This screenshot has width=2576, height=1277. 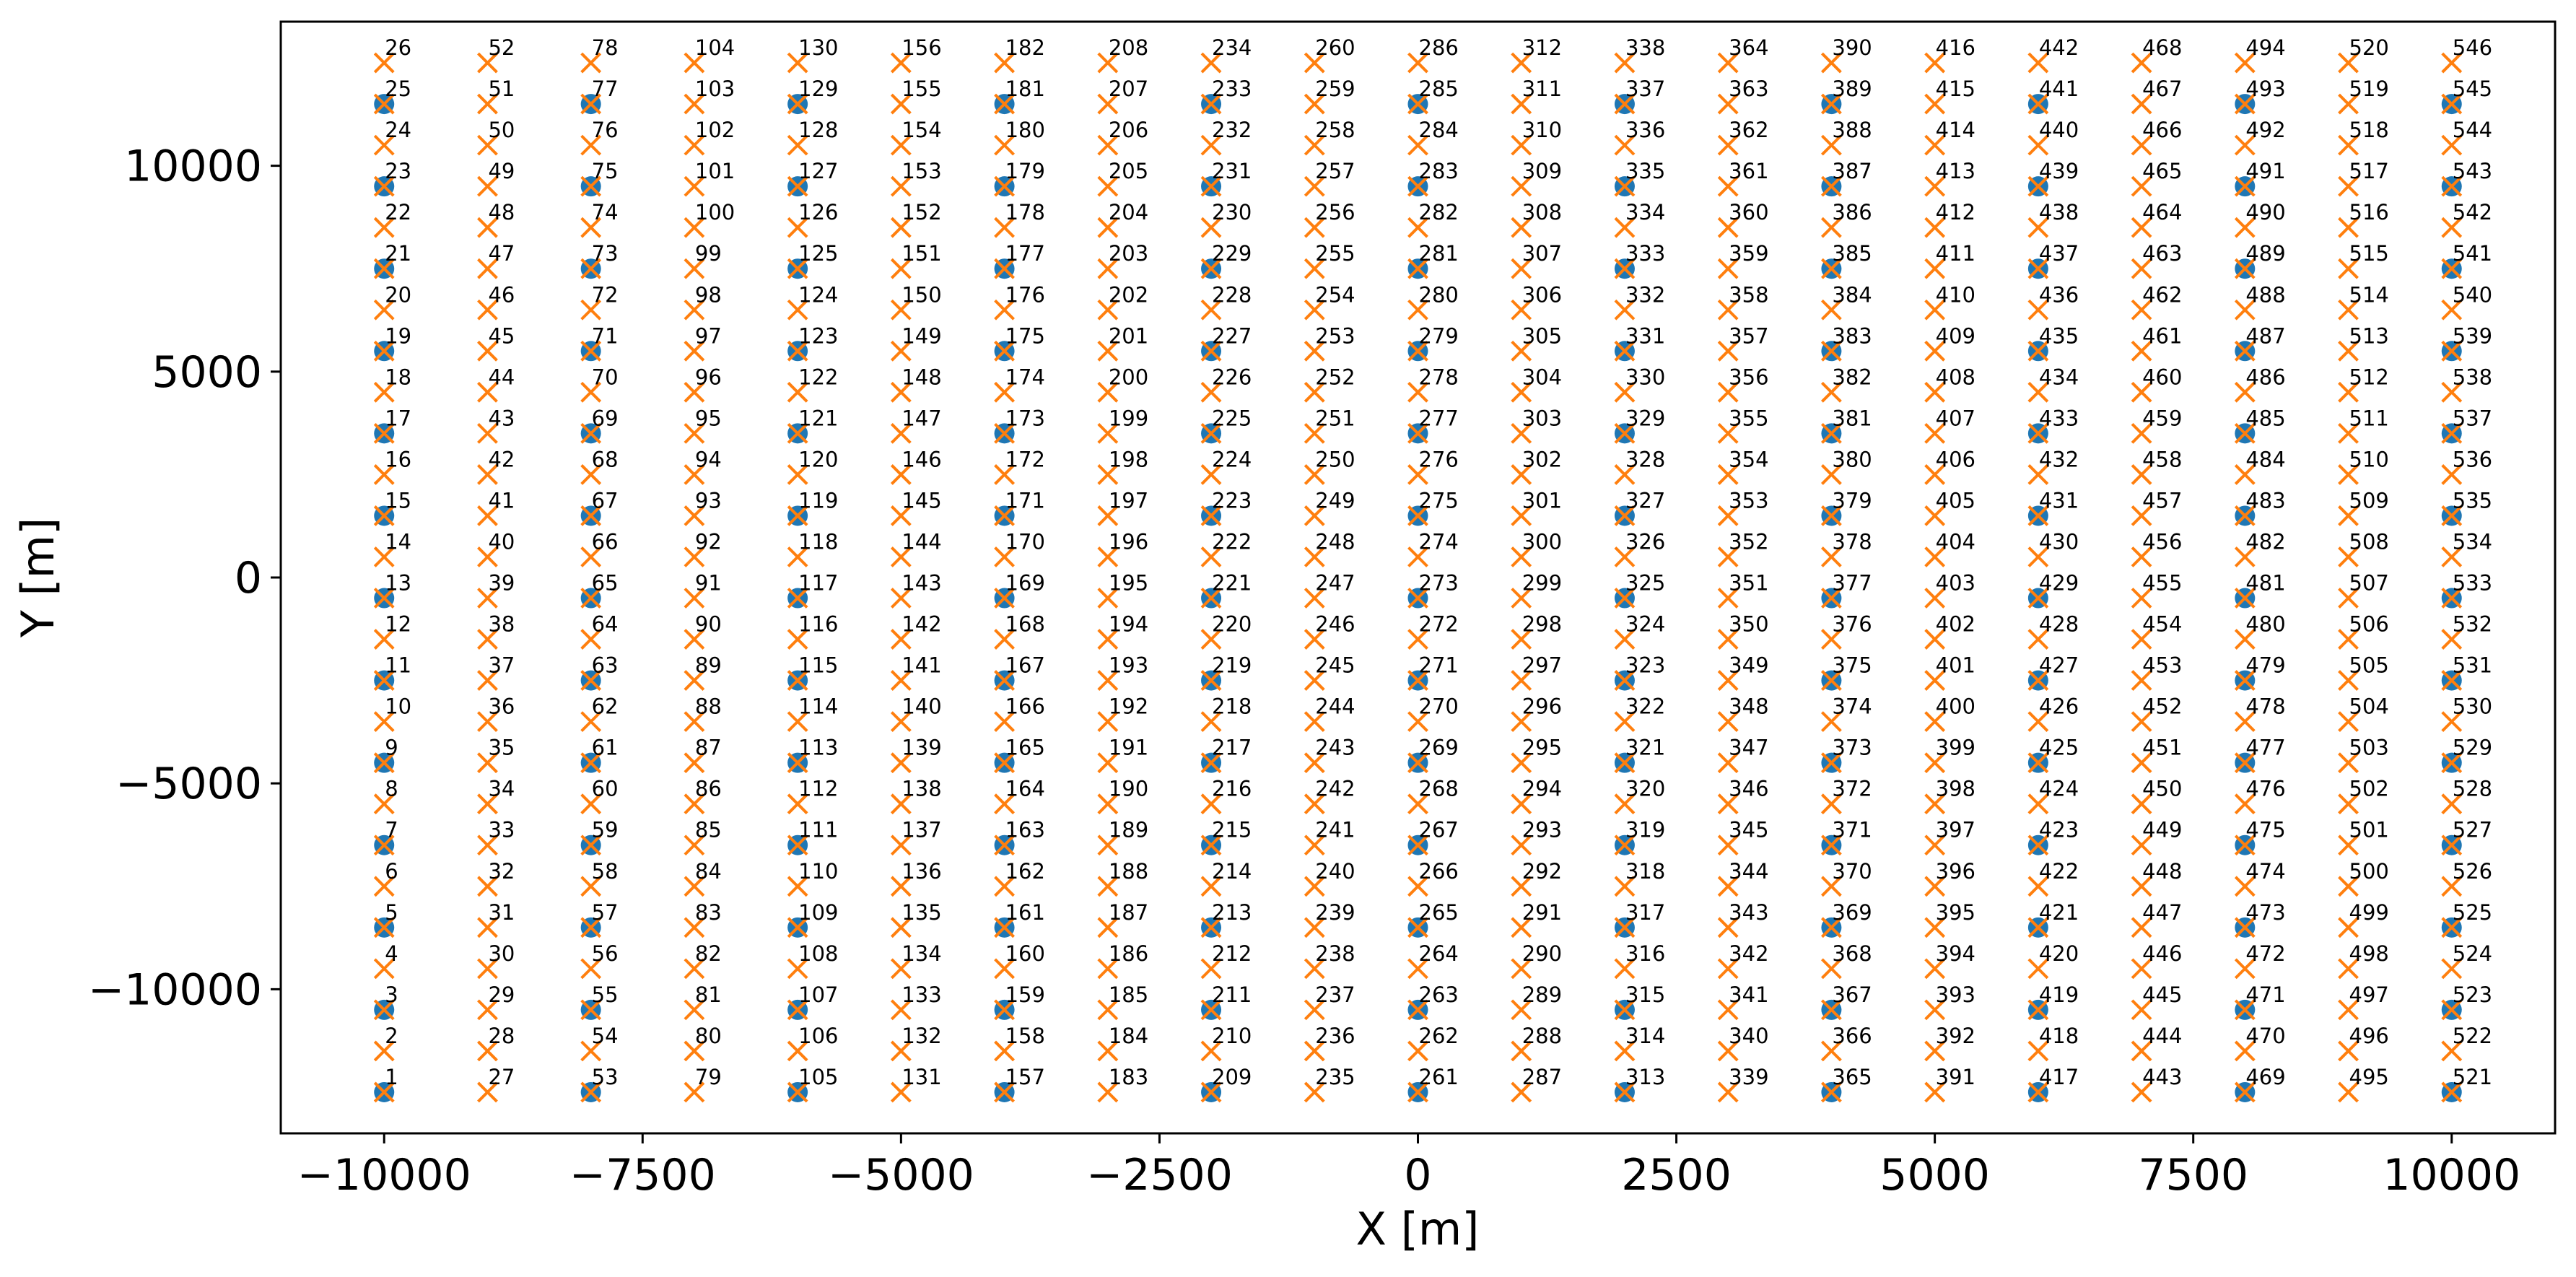 I want to click on point-label: 370, so click(x=1852, y=871).